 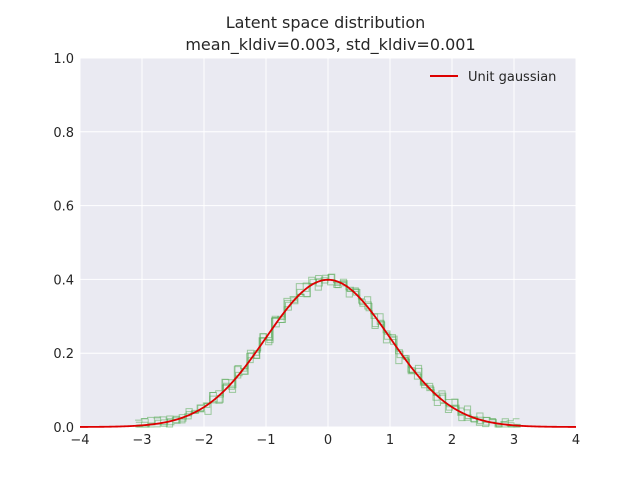 What do you see at coordinates (63, 354) in the screenshot?
I see `y-tick-label: 0.2` at bounding box center [63, 354].